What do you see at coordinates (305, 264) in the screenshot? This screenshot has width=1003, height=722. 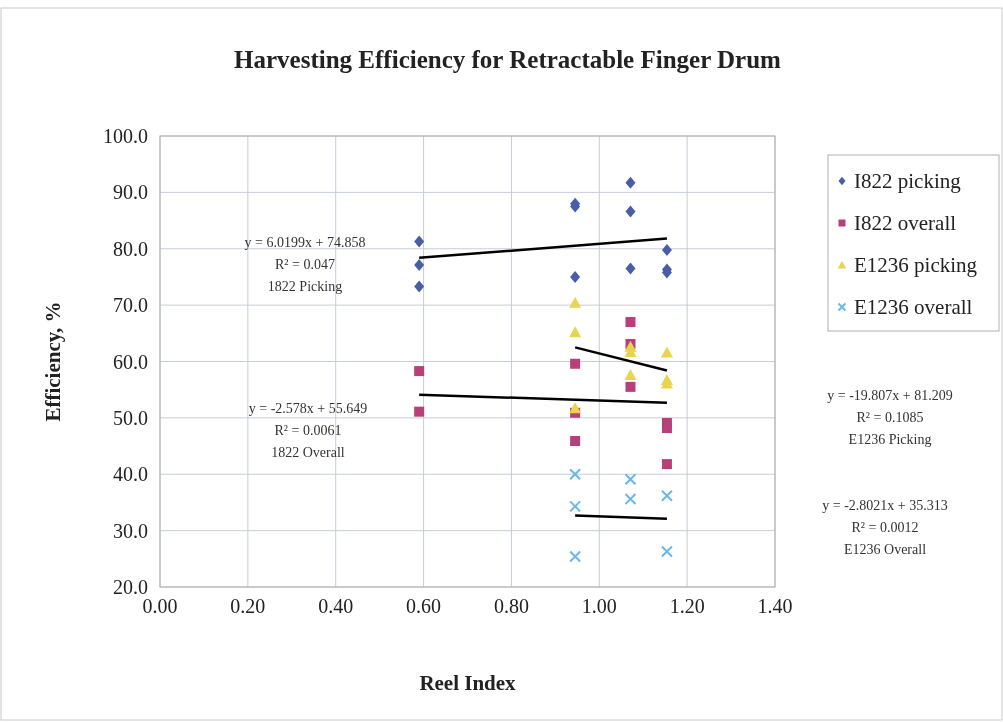 I see `annotation: y = 6.0199x + 74.858 R² = 0.047 1822 Picking` at bounding box center [305, 264].